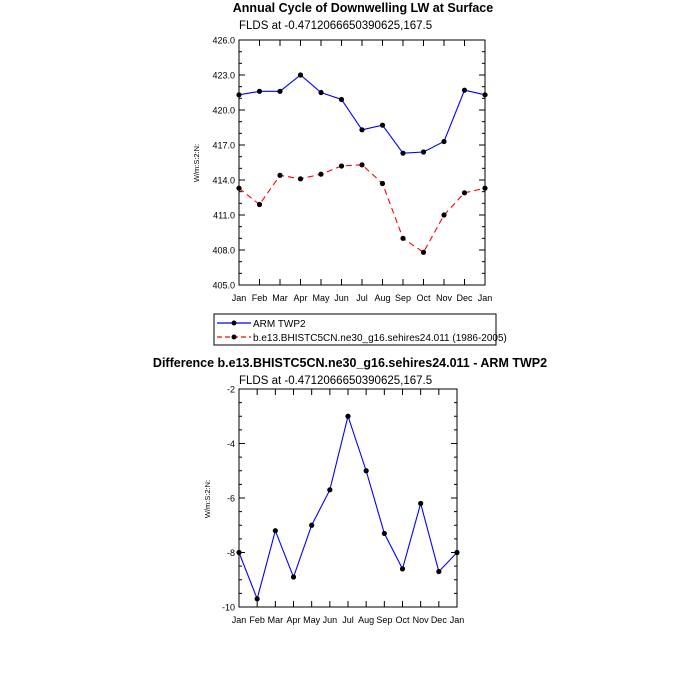  What do you see at coordinates (312, 620) in the screenshot?
I see `bottom-chart-x-tick-label: May` at bounding box center [312, 620].